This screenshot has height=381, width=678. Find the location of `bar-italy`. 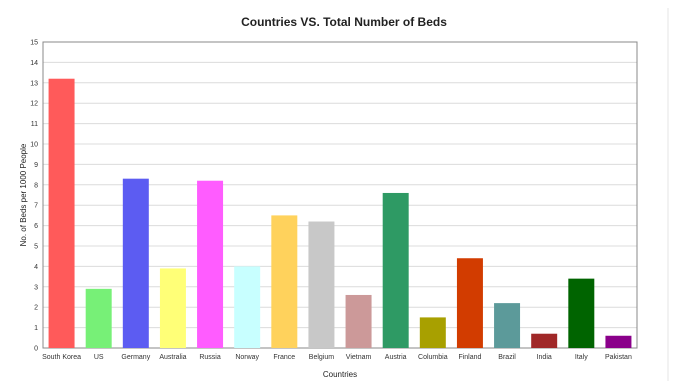

bar-italy is located at coordinates (581, 313).